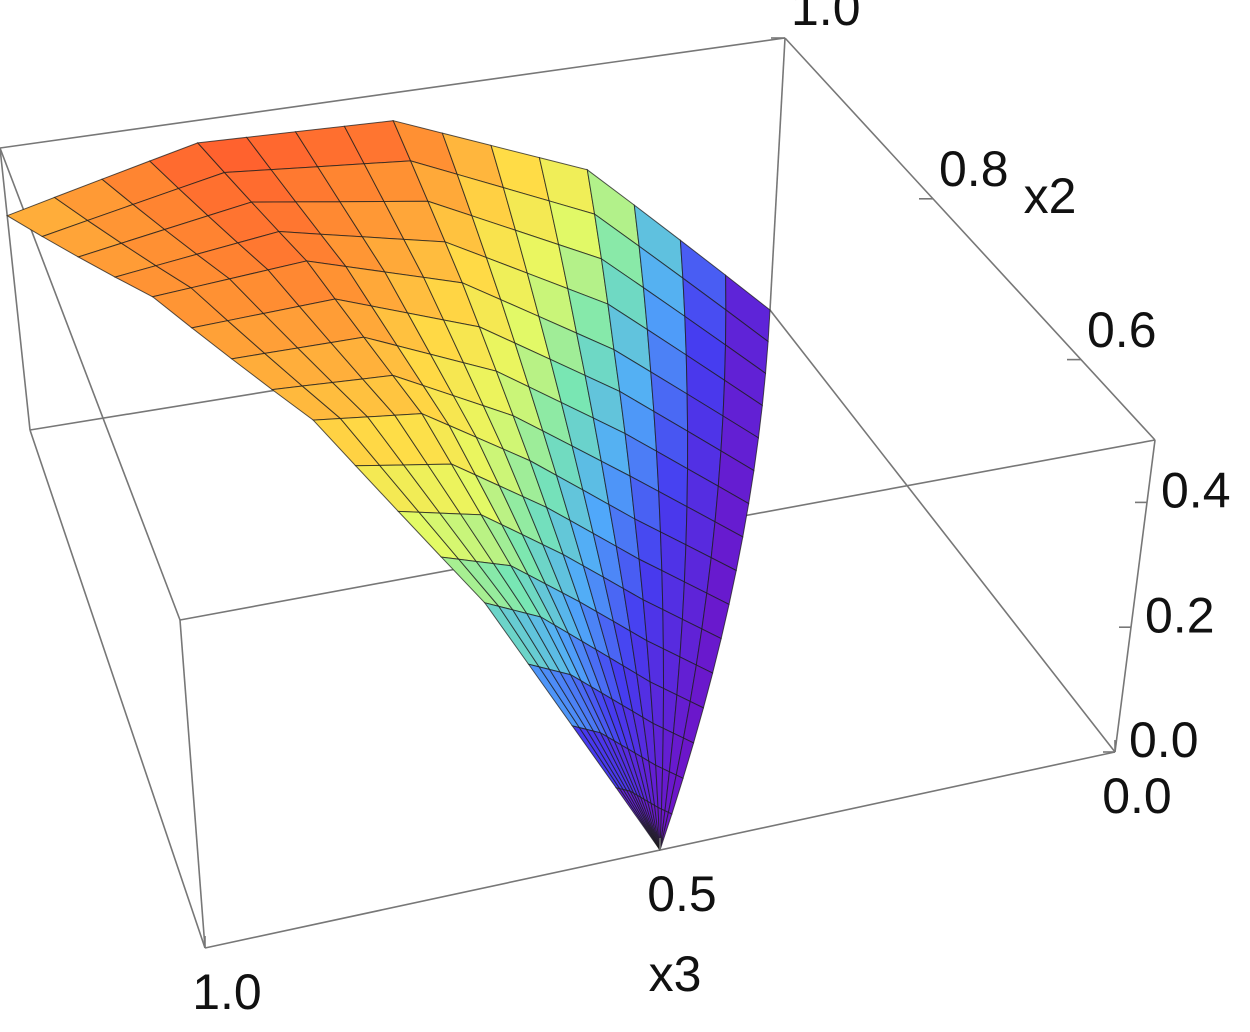  I want to click on x-tick-label: 1.0, so click(227, 992).